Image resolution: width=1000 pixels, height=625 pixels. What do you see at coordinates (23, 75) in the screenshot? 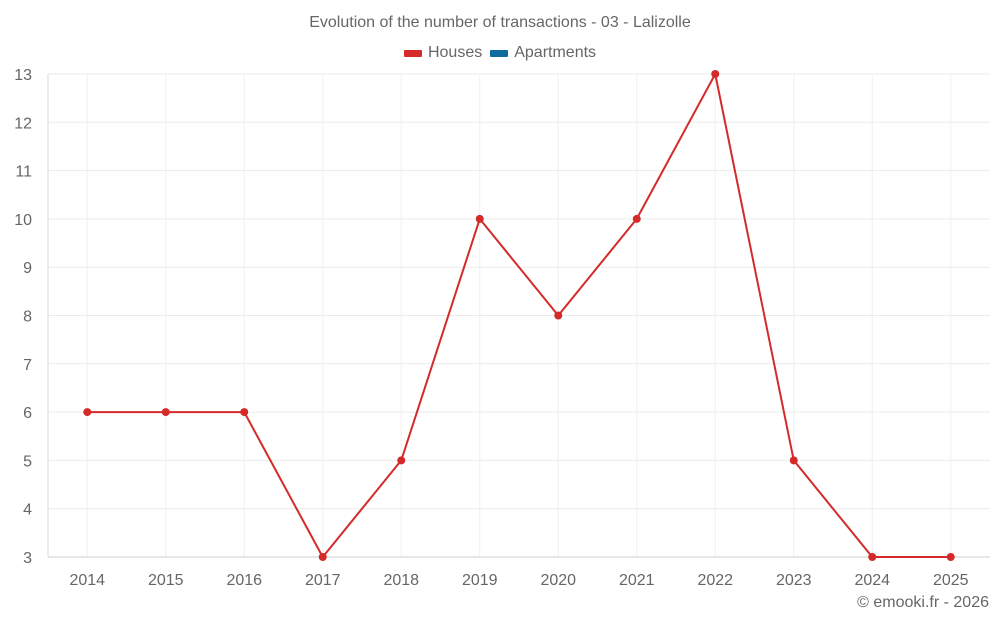
I see `y-tick-label: 13` at bounding box center [23, 75].